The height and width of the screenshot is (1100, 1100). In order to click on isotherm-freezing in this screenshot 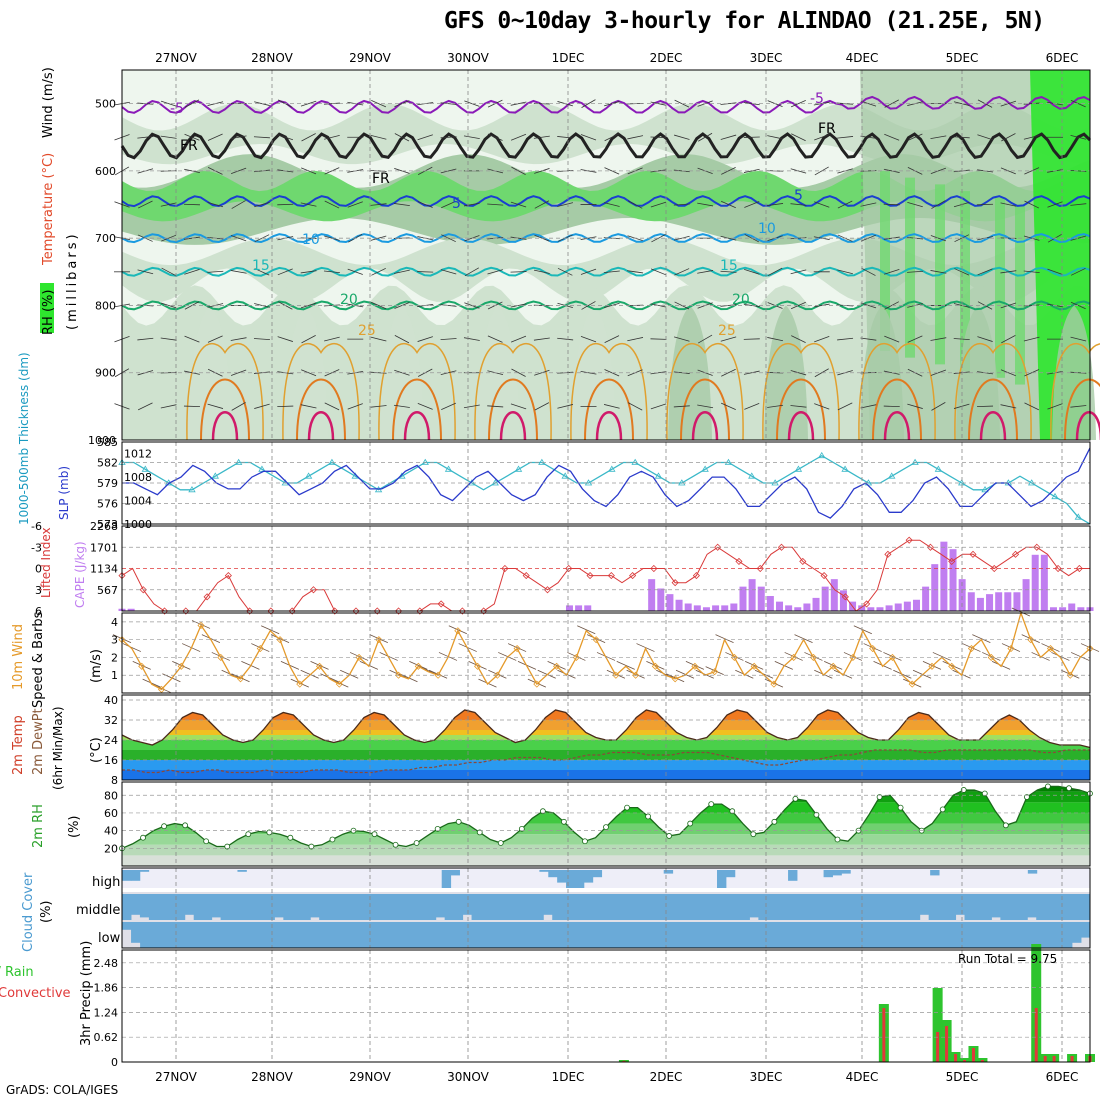, I will do `click(606, 146)`.